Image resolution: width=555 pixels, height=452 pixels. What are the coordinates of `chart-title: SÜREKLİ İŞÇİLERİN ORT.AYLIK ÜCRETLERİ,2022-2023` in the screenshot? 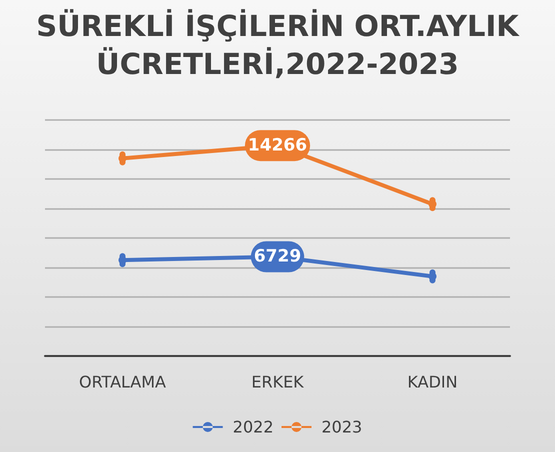 It's located at (278, 45).